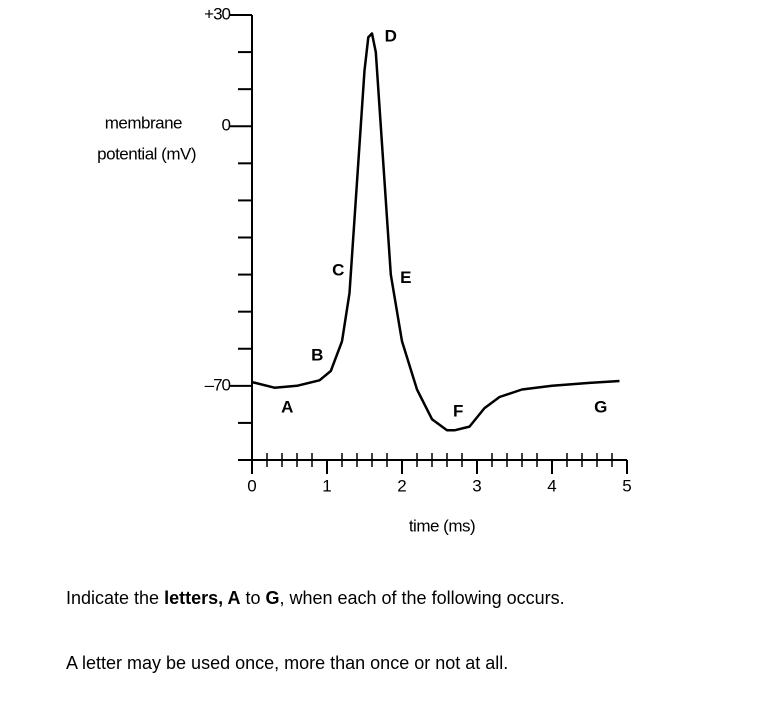  What do you see at coordinates (551, 485) in the screenshot?
I see `x-tick-label: 4` at bounding box center [551, 485].